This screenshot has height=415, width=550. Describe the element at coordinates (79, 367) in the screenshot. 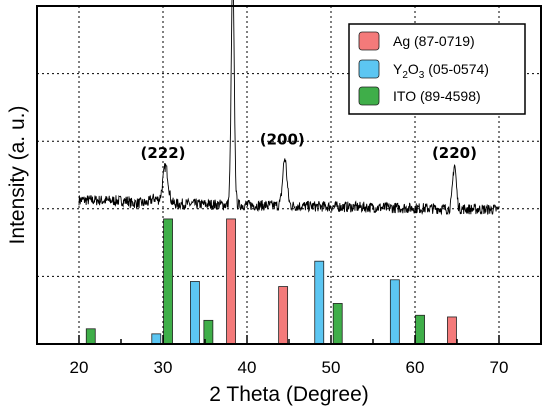

I see `x-tick-label: 20` at that location.